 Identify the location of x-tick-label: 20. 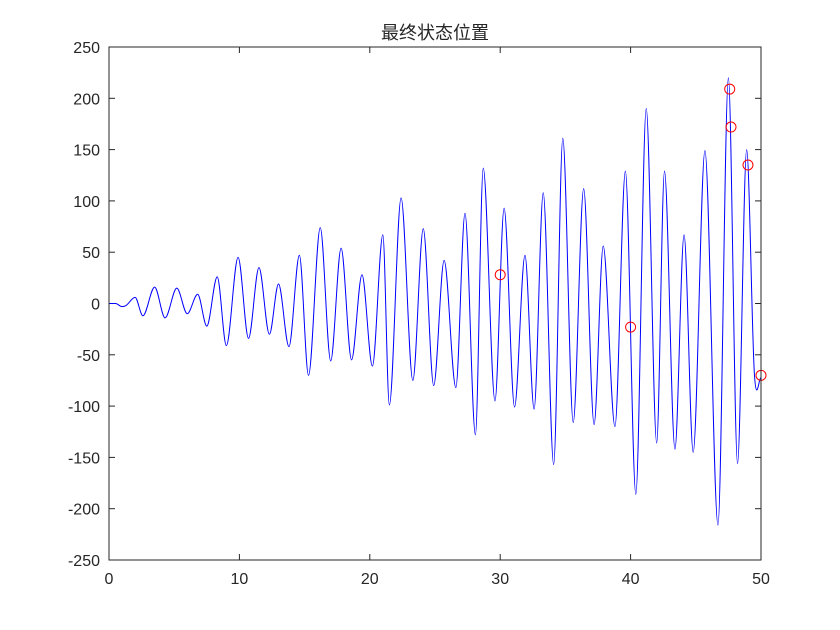
(370, 579).